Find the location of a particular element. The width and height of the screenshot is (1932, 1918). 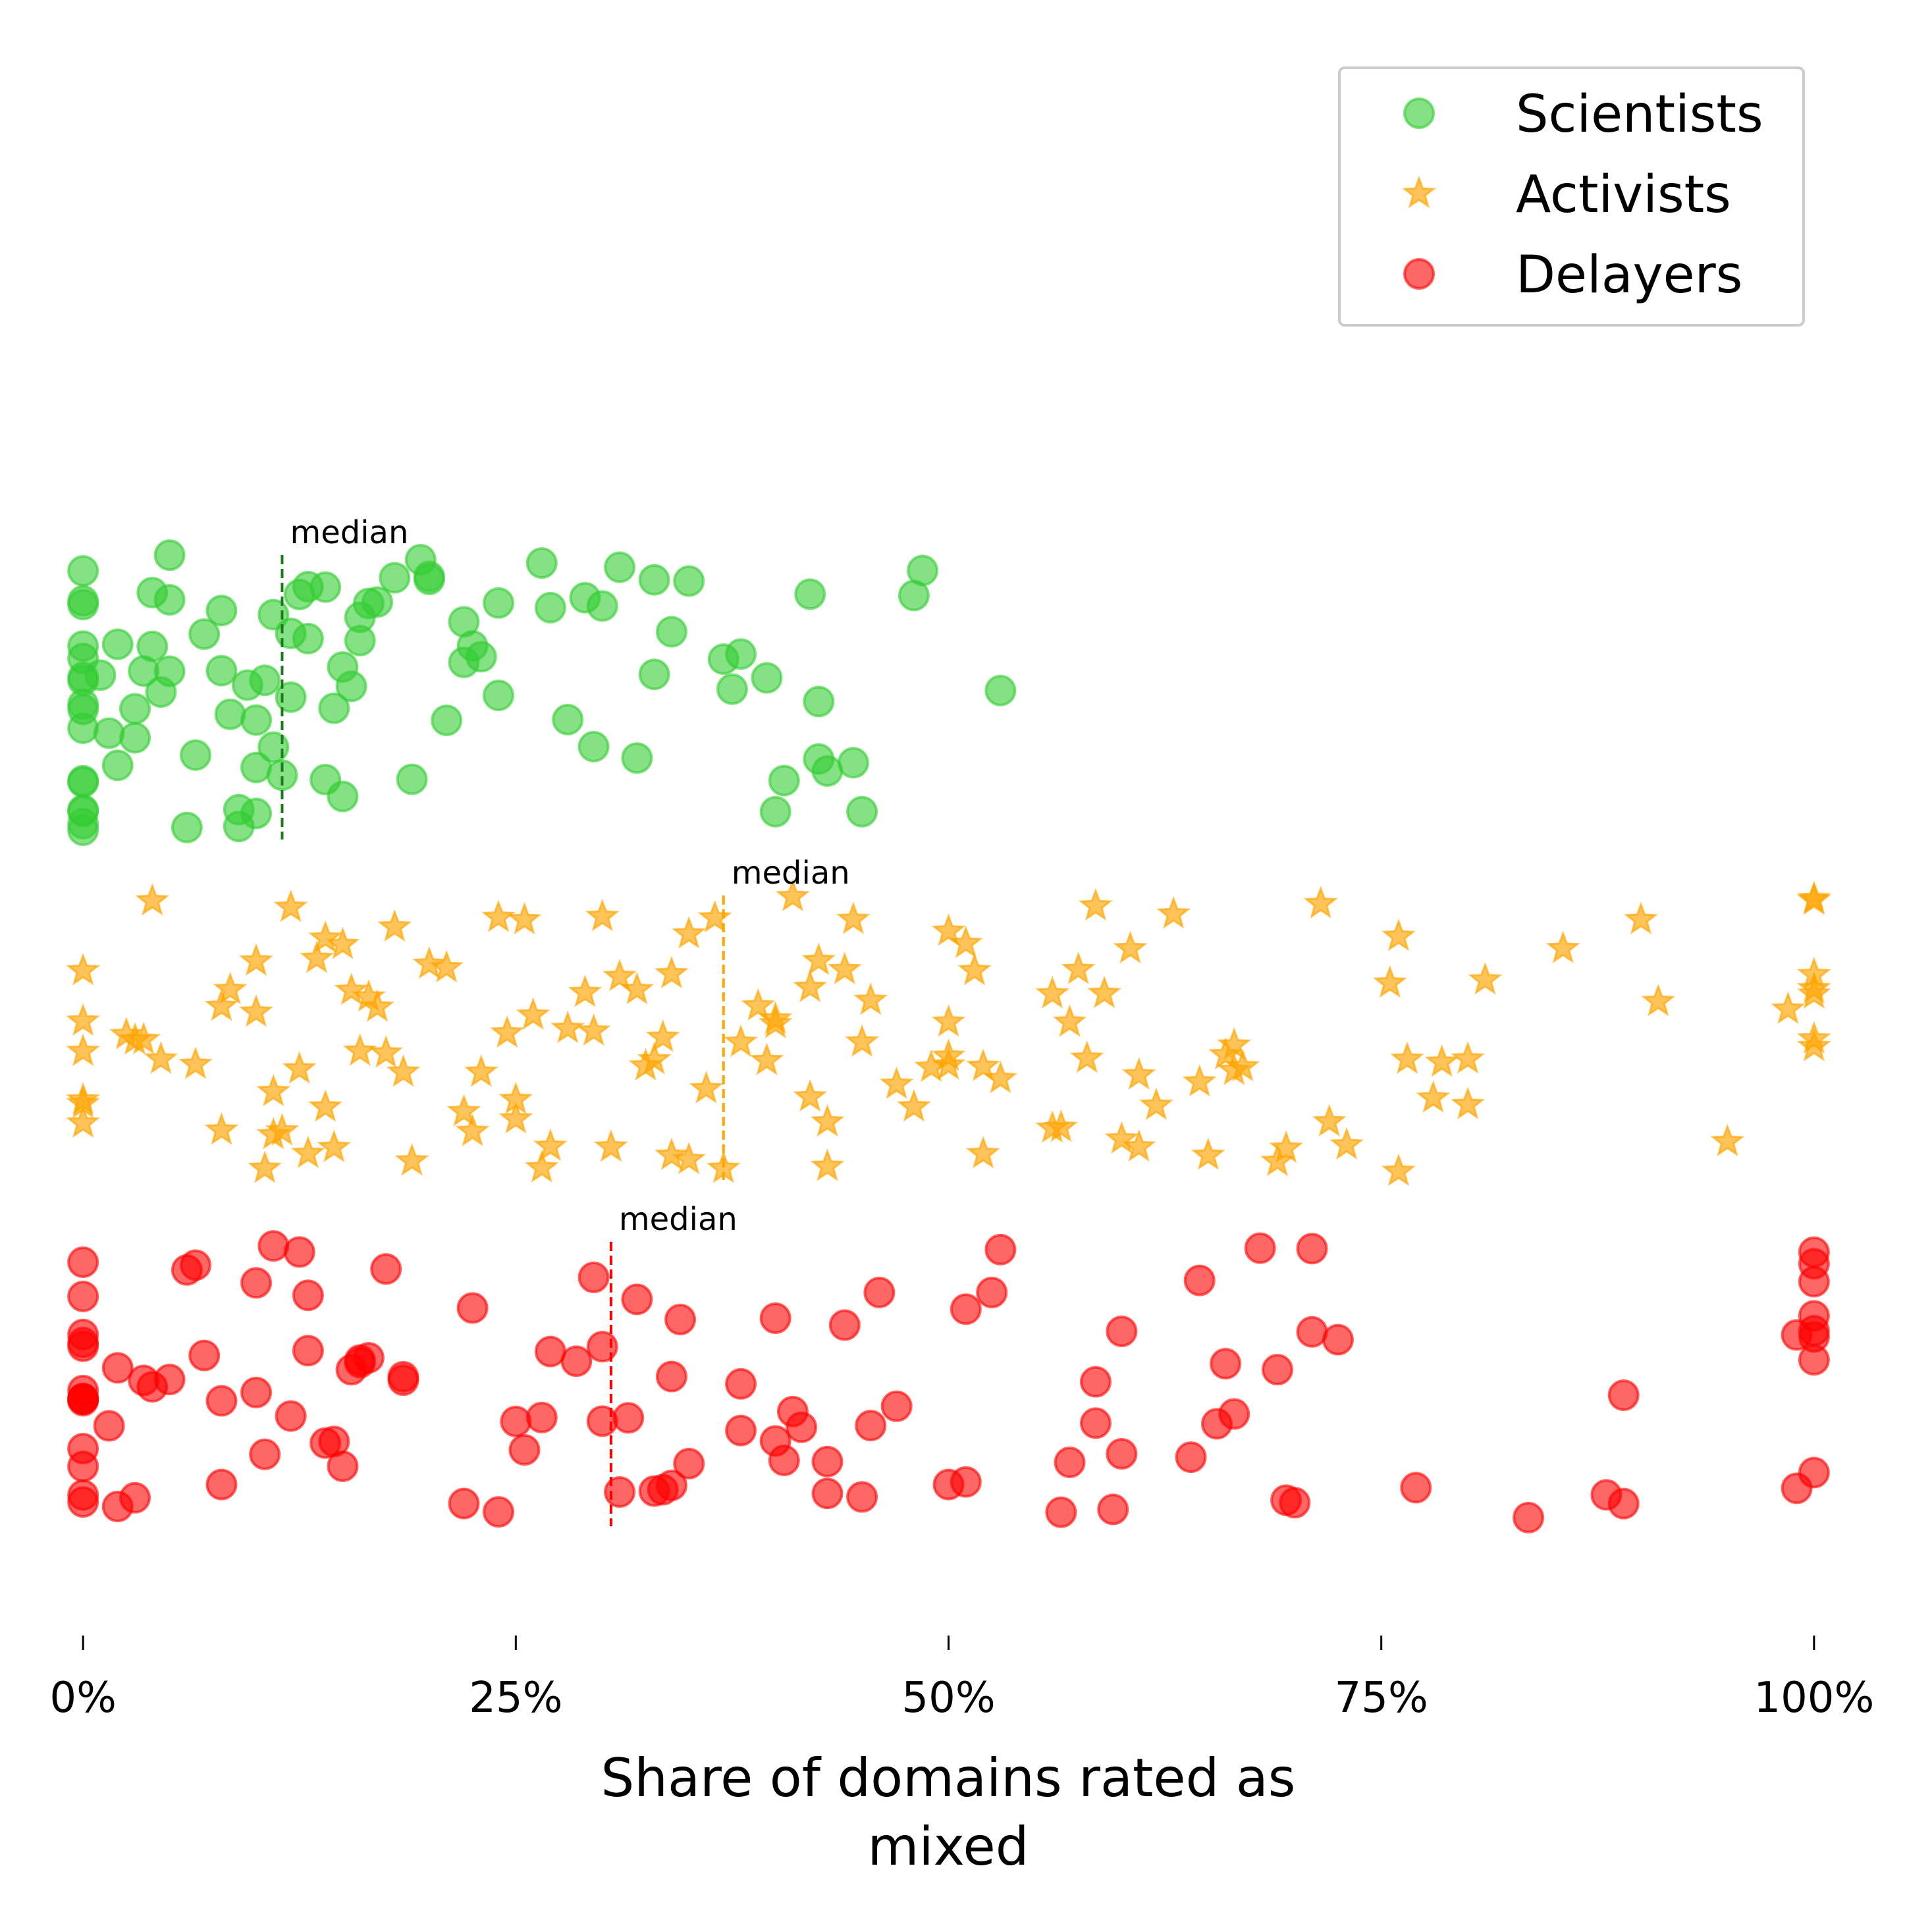

median-label: median is located at coordinates (678, 1219).